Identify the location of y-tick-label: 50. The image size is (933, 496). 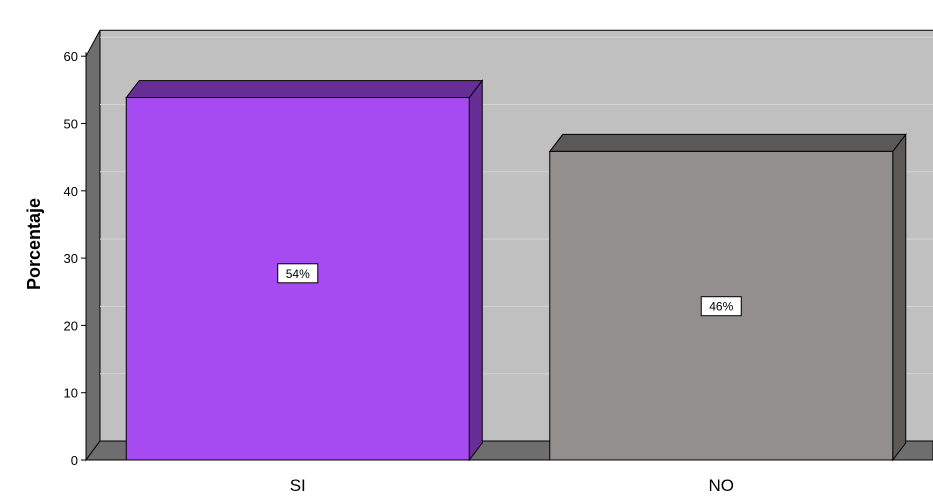
(71, 124).